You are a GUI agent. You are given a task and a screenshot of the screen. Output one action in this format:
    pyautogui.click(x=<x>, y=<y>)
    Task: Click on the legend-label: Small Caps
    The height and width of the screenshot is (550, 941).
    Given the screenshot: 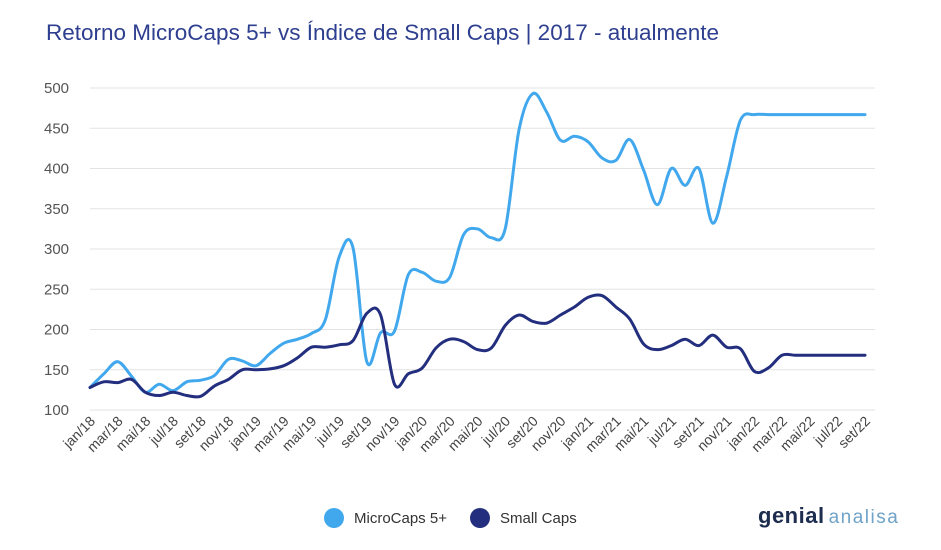 What is the action you would take?
    pyautogui.click(x=538, y=518)
    